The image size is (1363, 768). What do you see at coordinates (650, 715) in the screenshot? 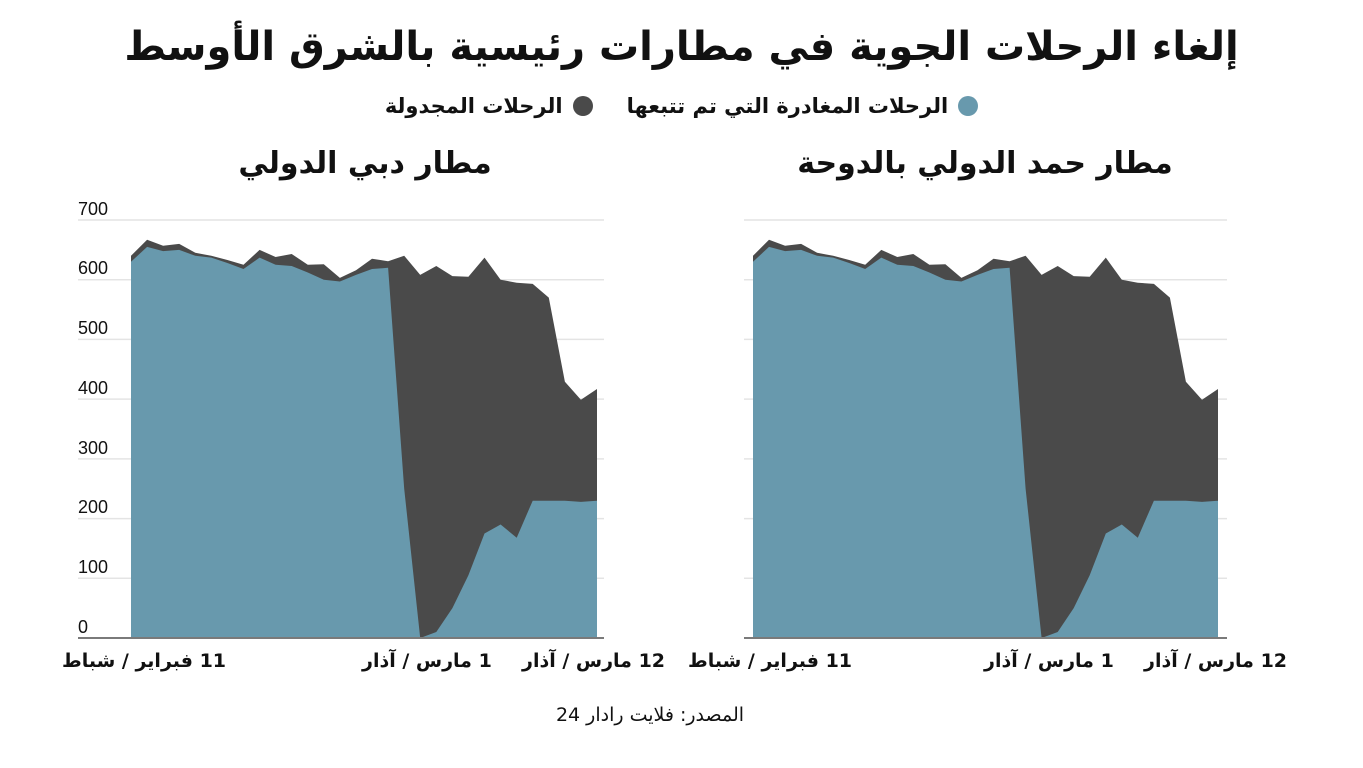
I see `source-note: المصدر: فلايت رادار 24` at bounding box center [650, 715].